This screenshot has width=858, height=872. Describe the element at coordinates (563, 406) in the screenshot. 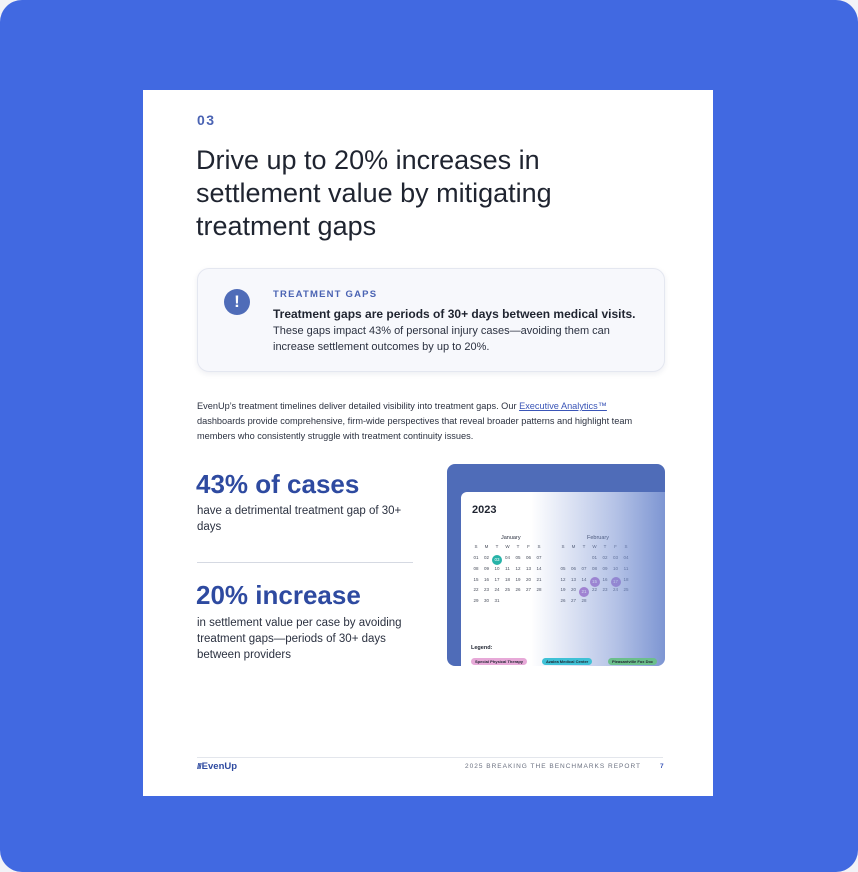

I see `executive-analytics-link: Executive Analytics™` at that location.